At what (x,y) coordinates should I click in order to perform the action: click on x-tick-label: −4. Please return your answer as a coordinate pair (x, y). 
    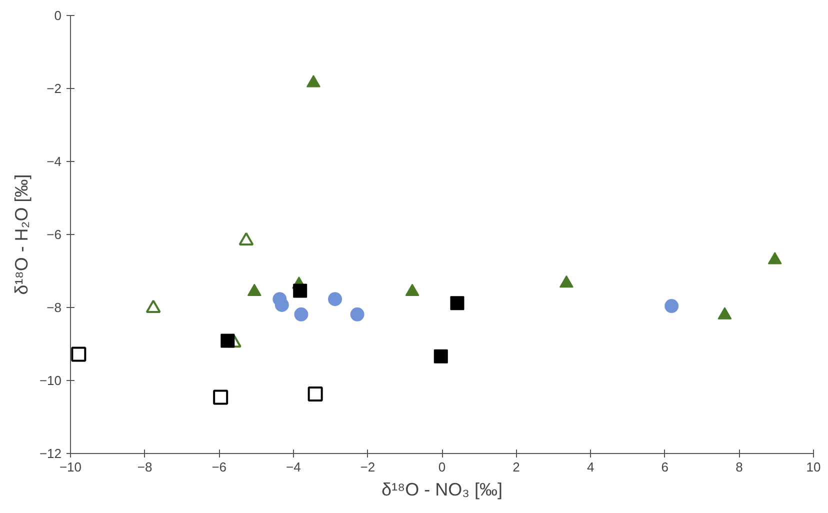
    Looking at the image, I should click on (293, 467).